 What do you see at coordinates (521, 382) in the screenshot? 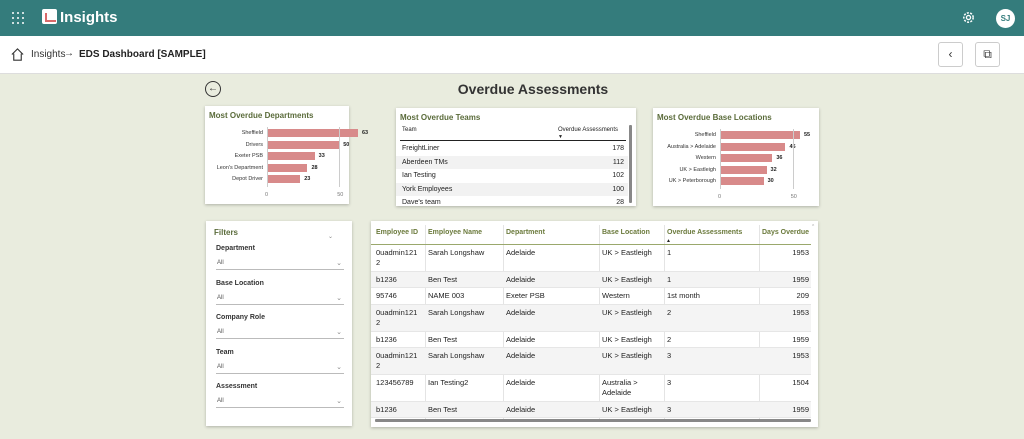
I see `cell-department: Adelaide` at bounding box center [521, 382].